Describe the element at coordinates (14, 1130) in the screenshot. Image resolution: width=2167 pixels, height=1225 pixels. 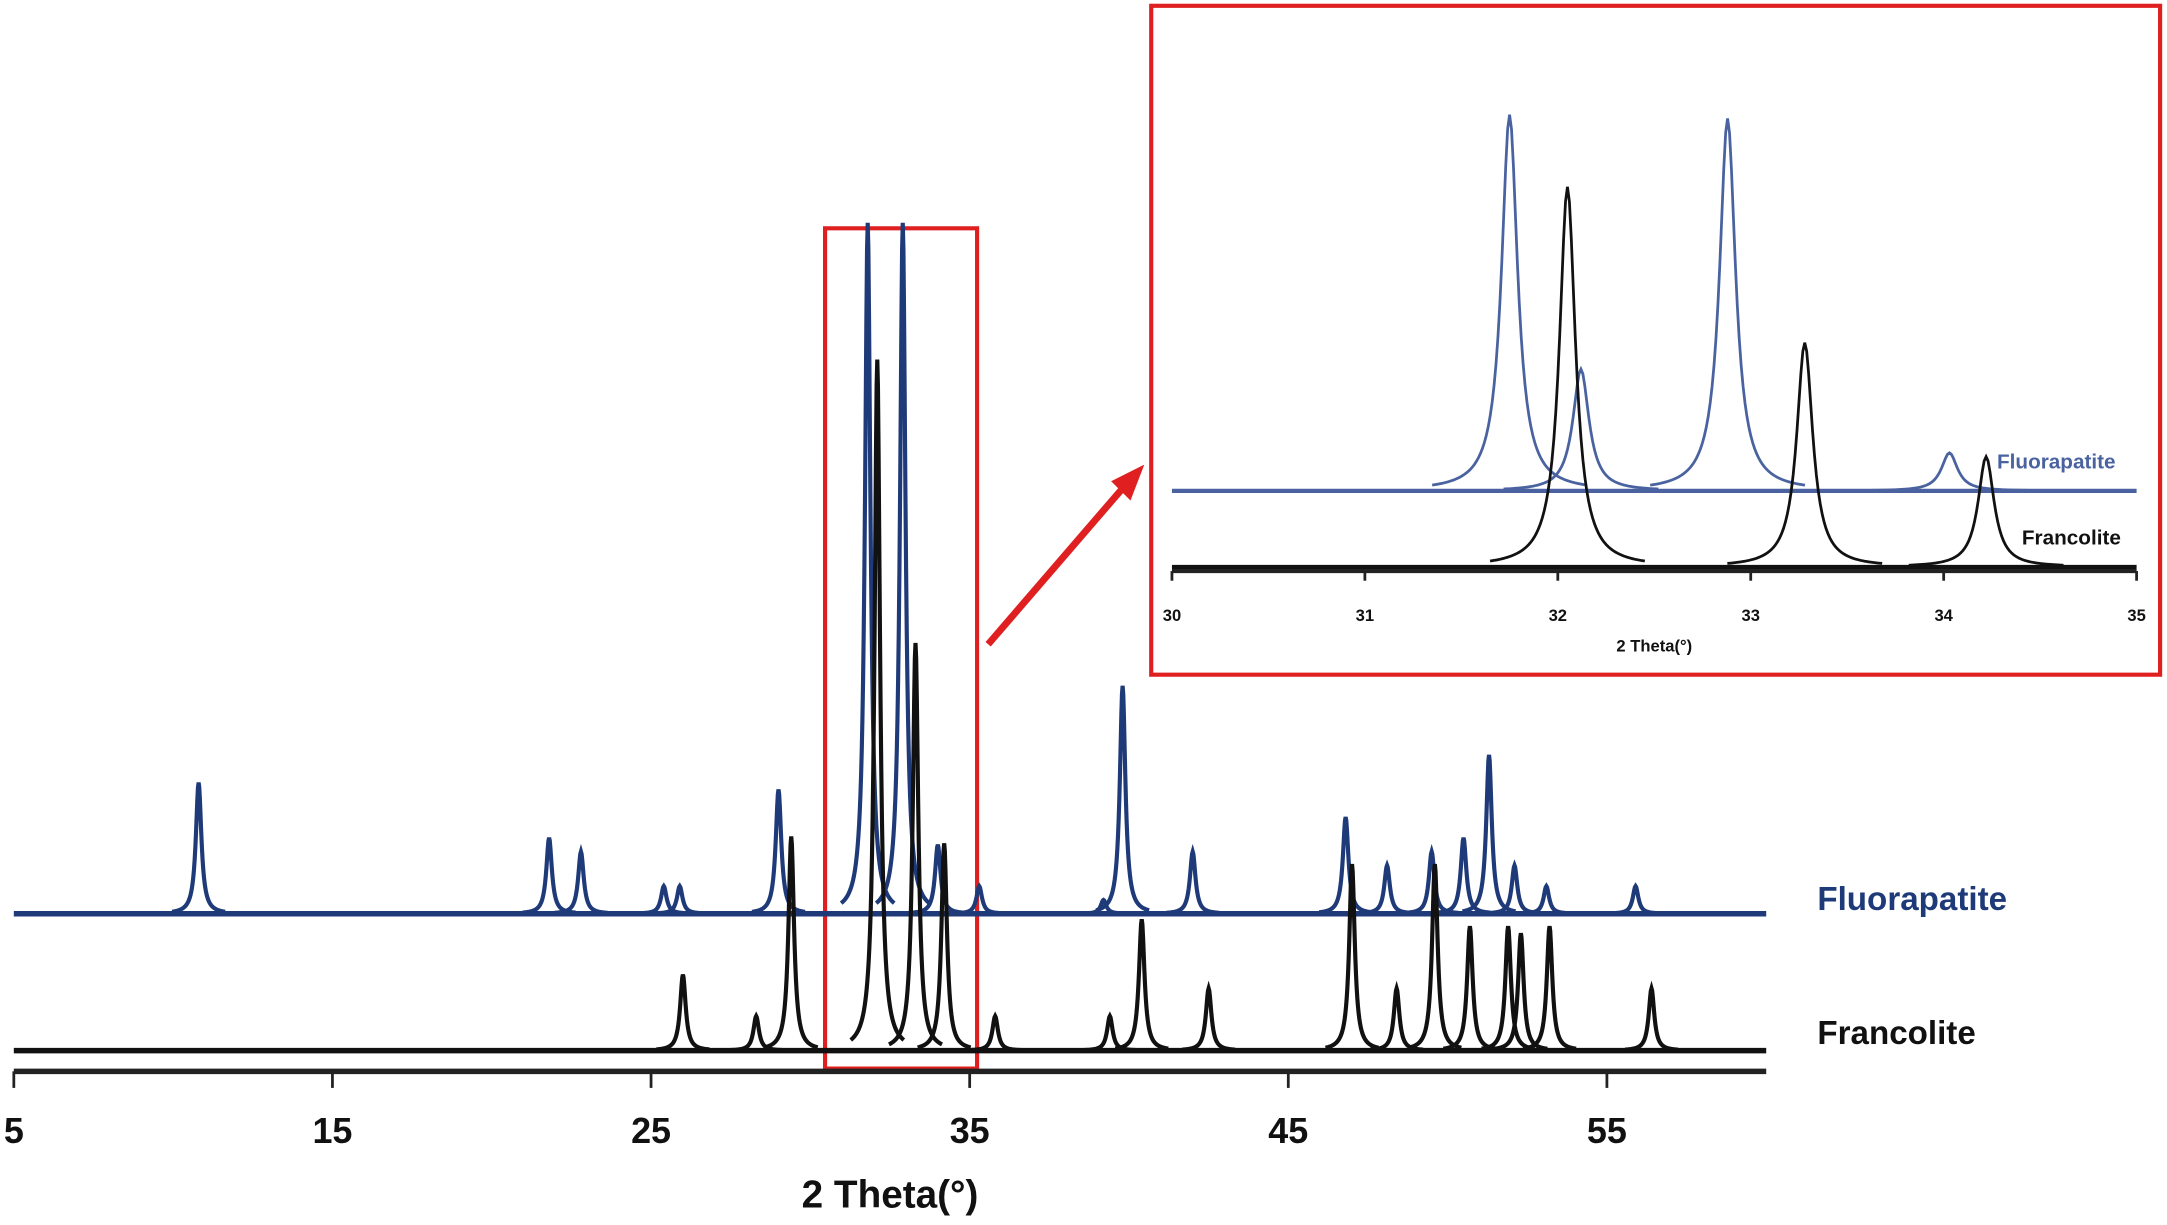
I see `x-tick-label: 5` at that location.